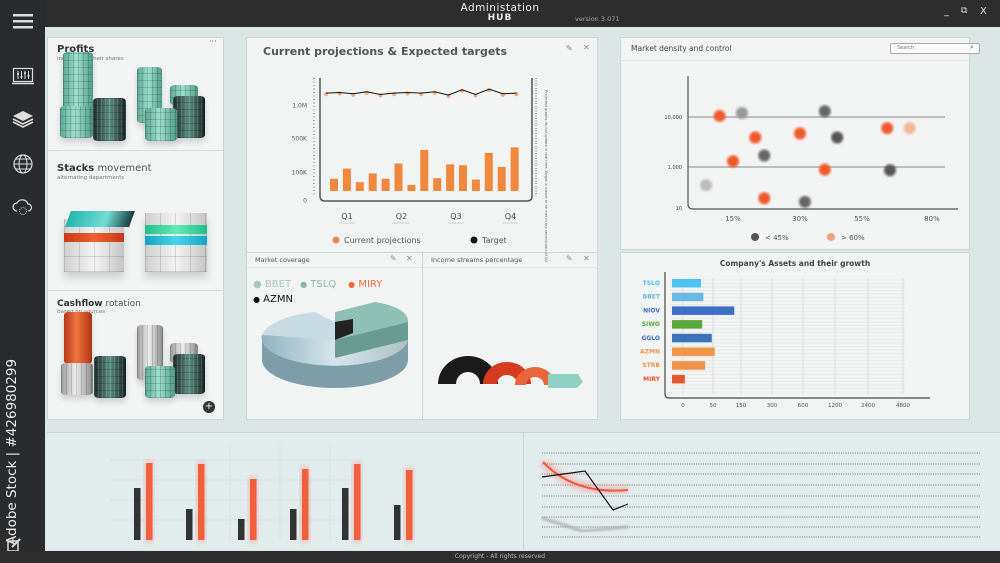  Describe the element at coordinates (23, 76) in the screenshot. I see `equalizer-panel-icon` at that location.